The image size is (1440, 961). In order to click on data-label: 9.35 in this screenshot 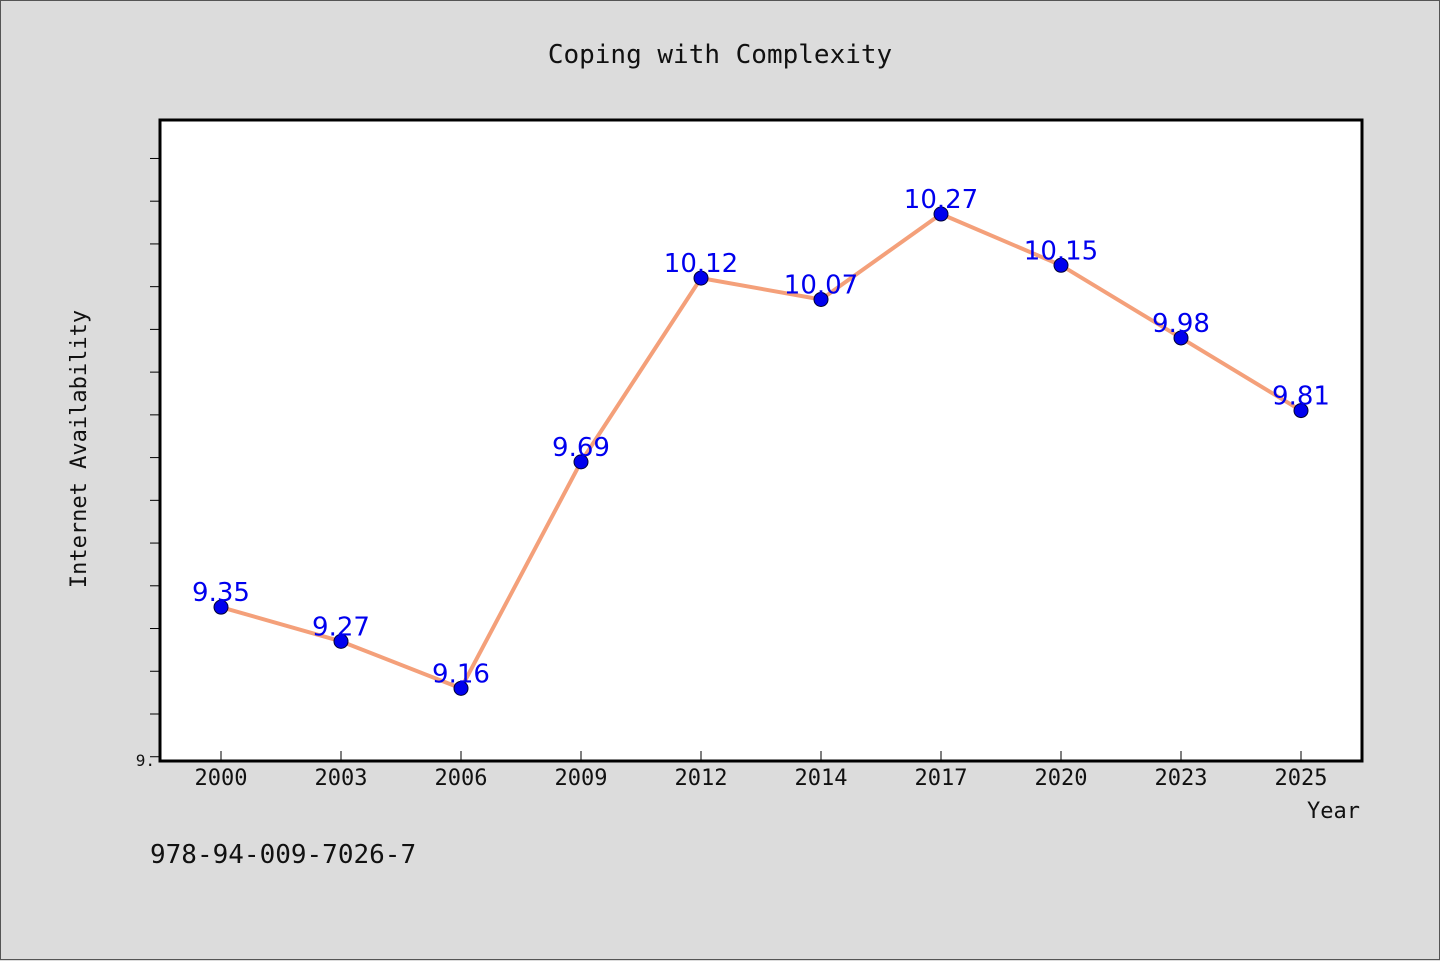, I will do `click(221, 593)`.